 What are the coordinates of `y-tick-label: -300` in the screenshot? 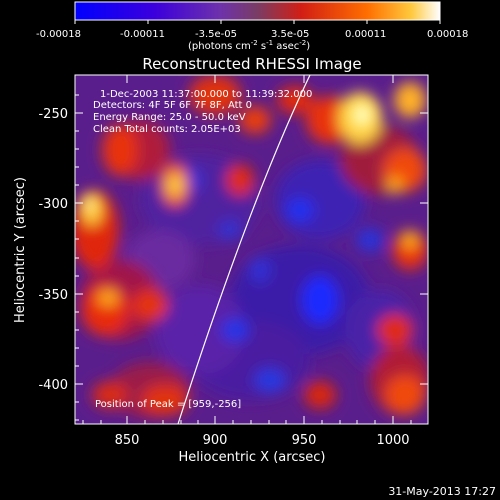 It's located at (53, 204).